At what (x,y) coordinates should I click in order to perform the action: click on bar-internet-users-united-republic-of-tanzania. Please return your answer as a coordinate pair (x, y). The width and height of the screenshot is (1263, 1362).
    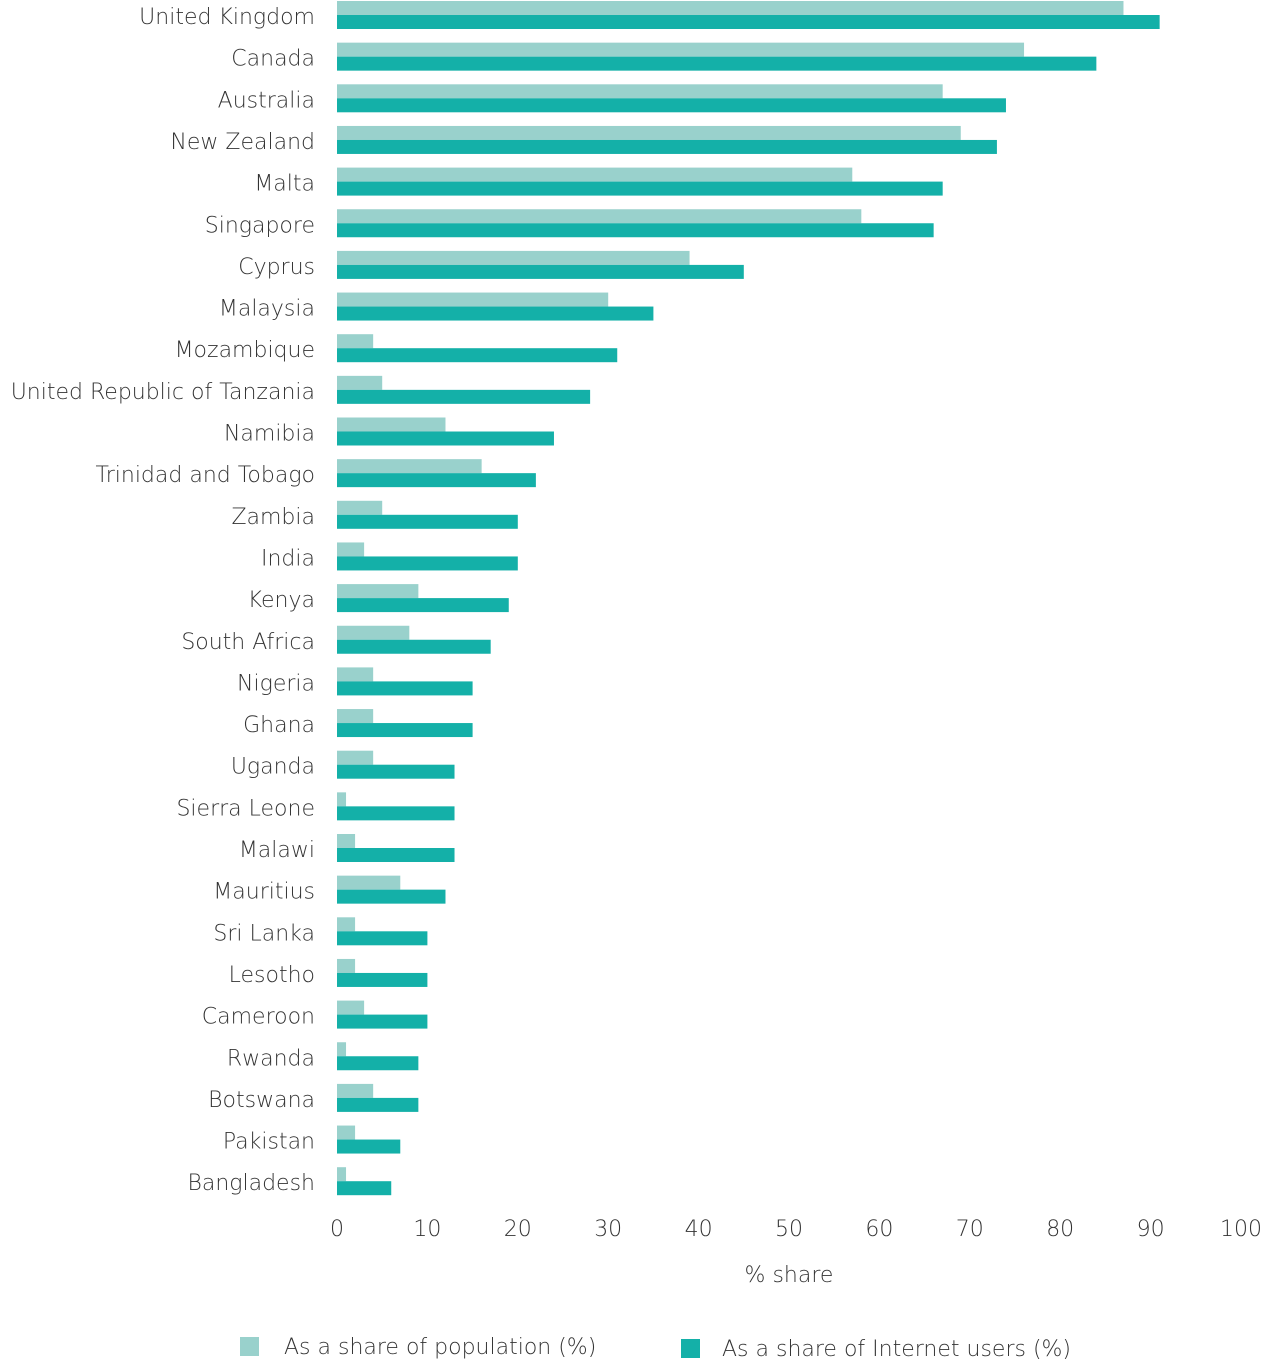
    Looking at the image, I should click on (464, 396).